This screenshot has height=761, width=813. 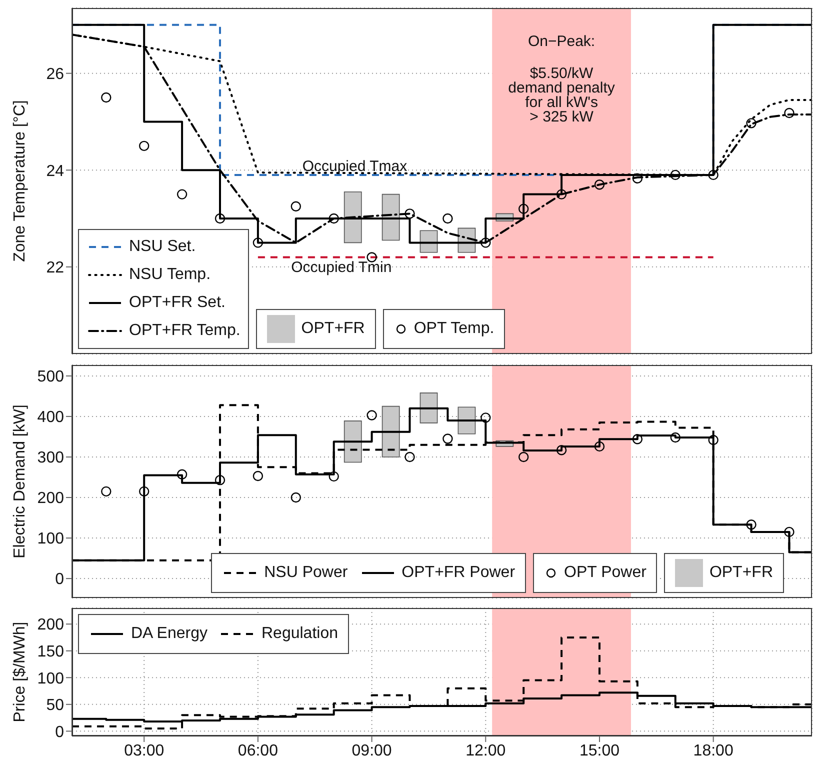 What do you see at coordinates (55, 268) in the screenshot?
I see `y-tick-label: 22` at bounding box center [55, 268].